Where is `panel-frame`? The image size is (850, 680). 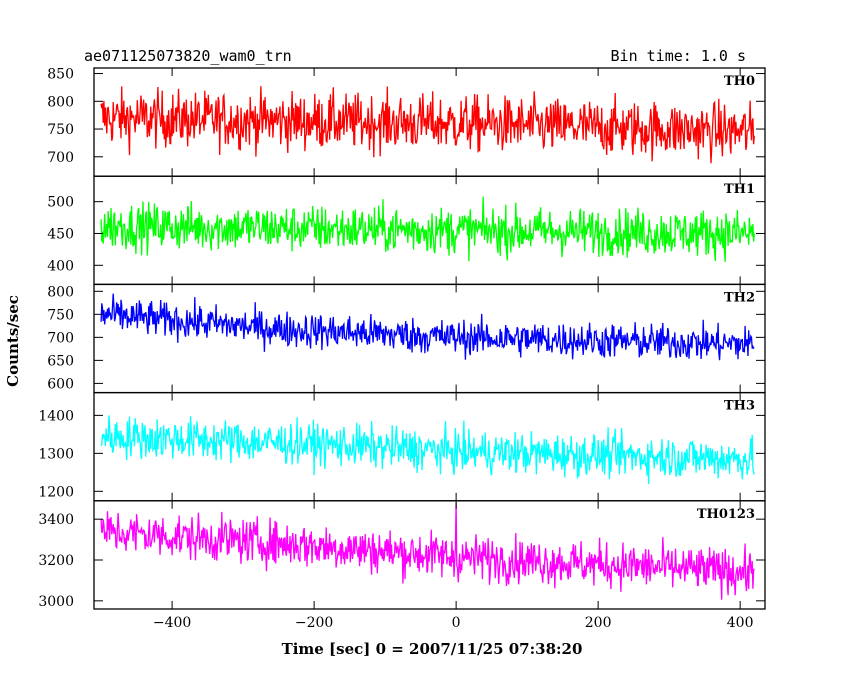 panel-frame is located at coordinates (429, 555).